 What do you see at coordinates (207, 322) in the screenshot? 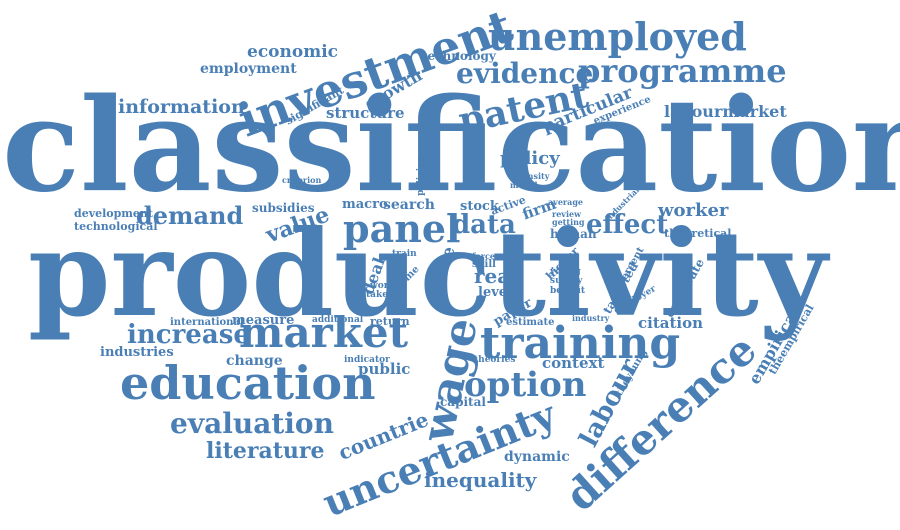
I see `word-international: international` at bounding box center [207, 322].